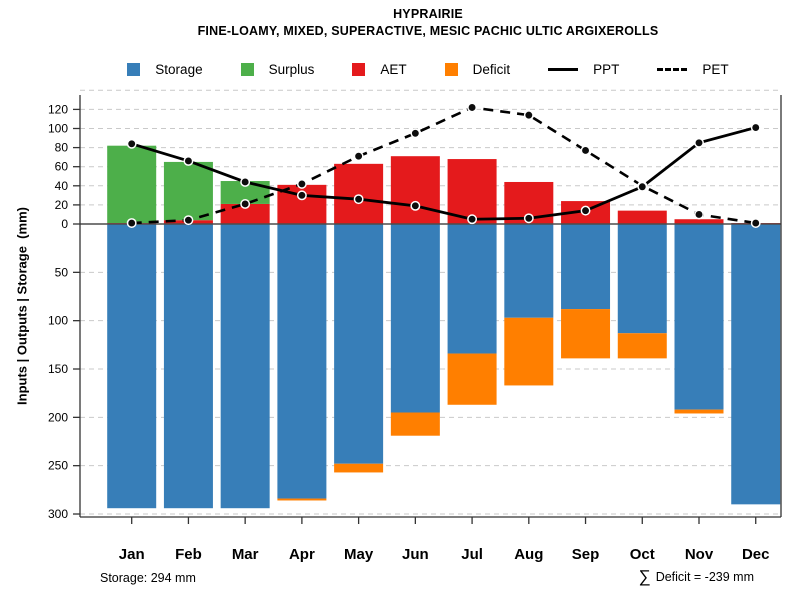 This screenshot has height=600, width=800. Describe the element at coordinates (528, 115) in the screenshot. I see `pet-point-Aug` at that location.